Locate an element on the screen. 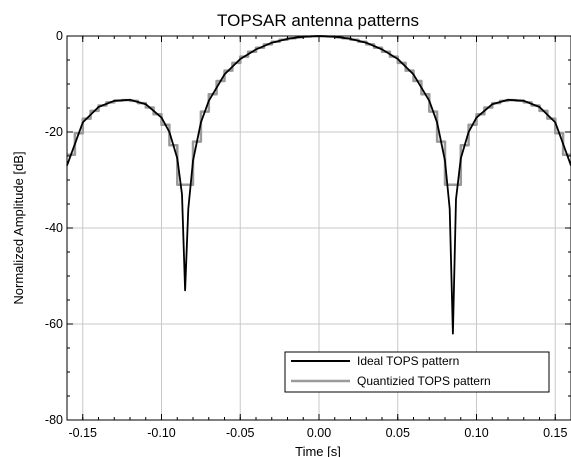 The width and height of the screenshot is (571, 457). y-tick-labels: -80 -60 -40 -20 0 is located at coordinates (54, 228).